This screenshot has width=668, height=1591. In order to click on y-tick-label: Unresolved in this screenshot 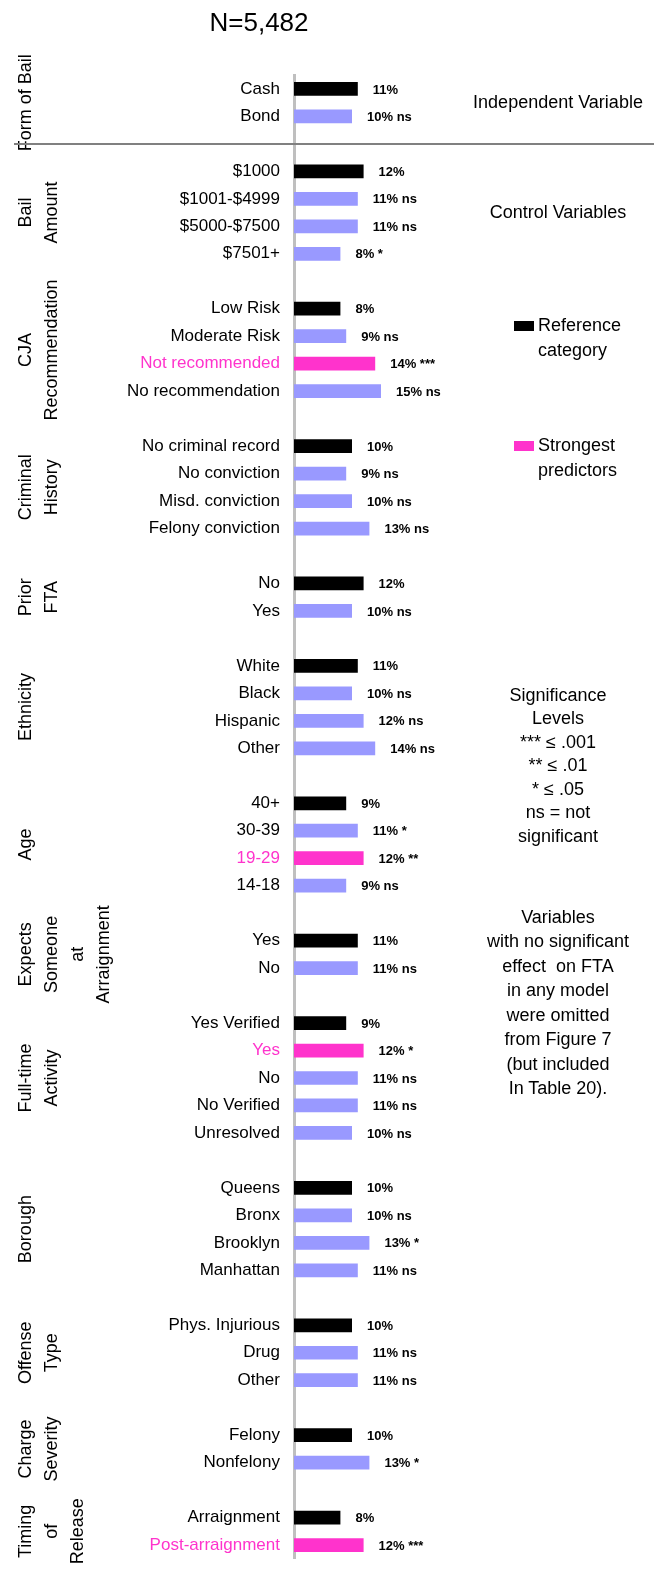, I will do `click(237, 1132)`.